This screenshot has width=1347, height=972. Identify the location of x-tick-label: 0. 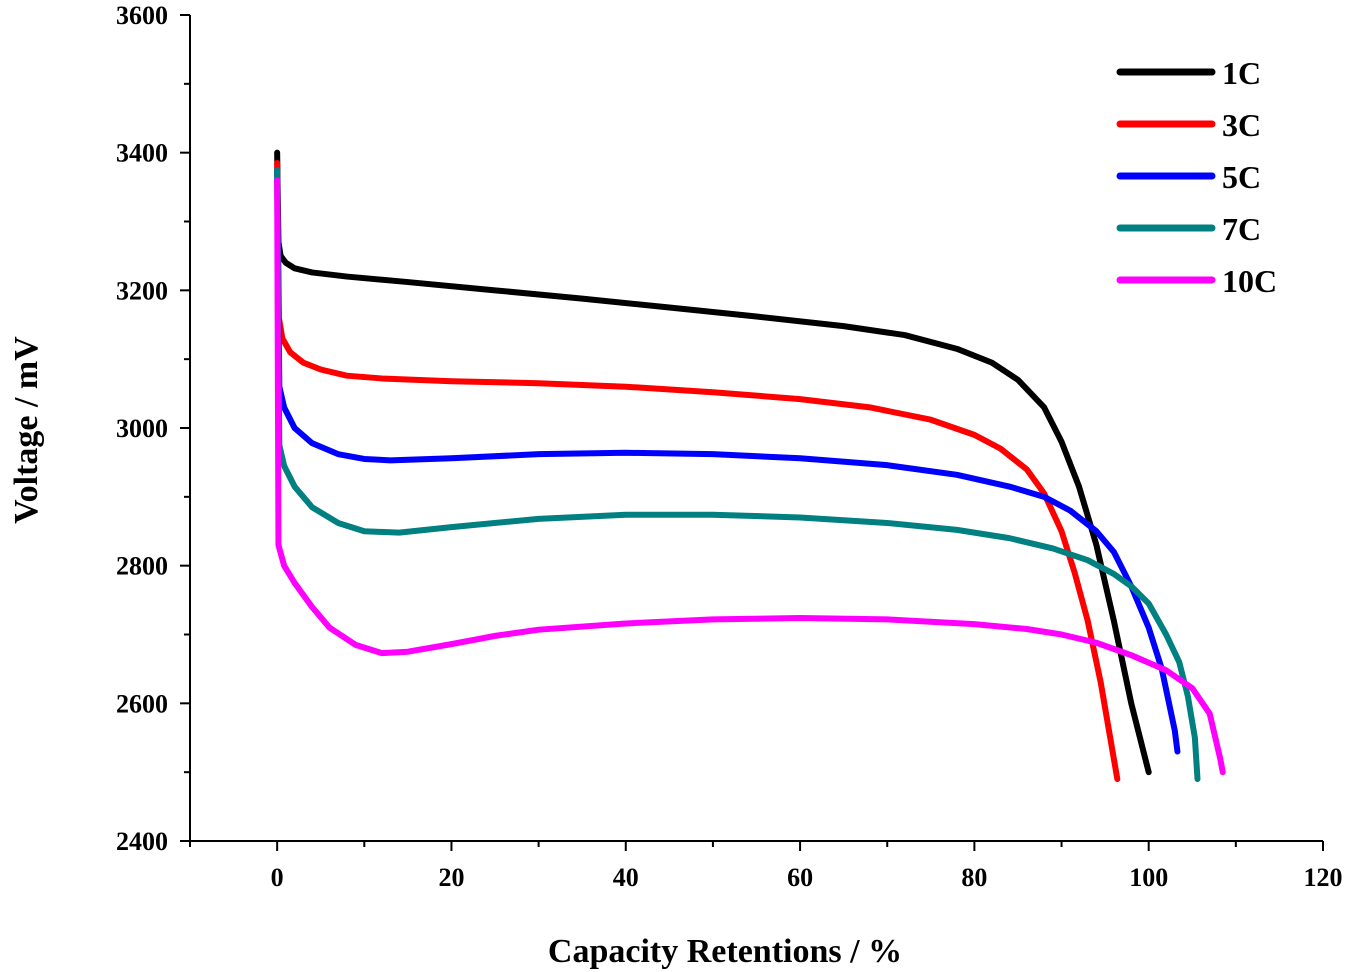
(277, 877).